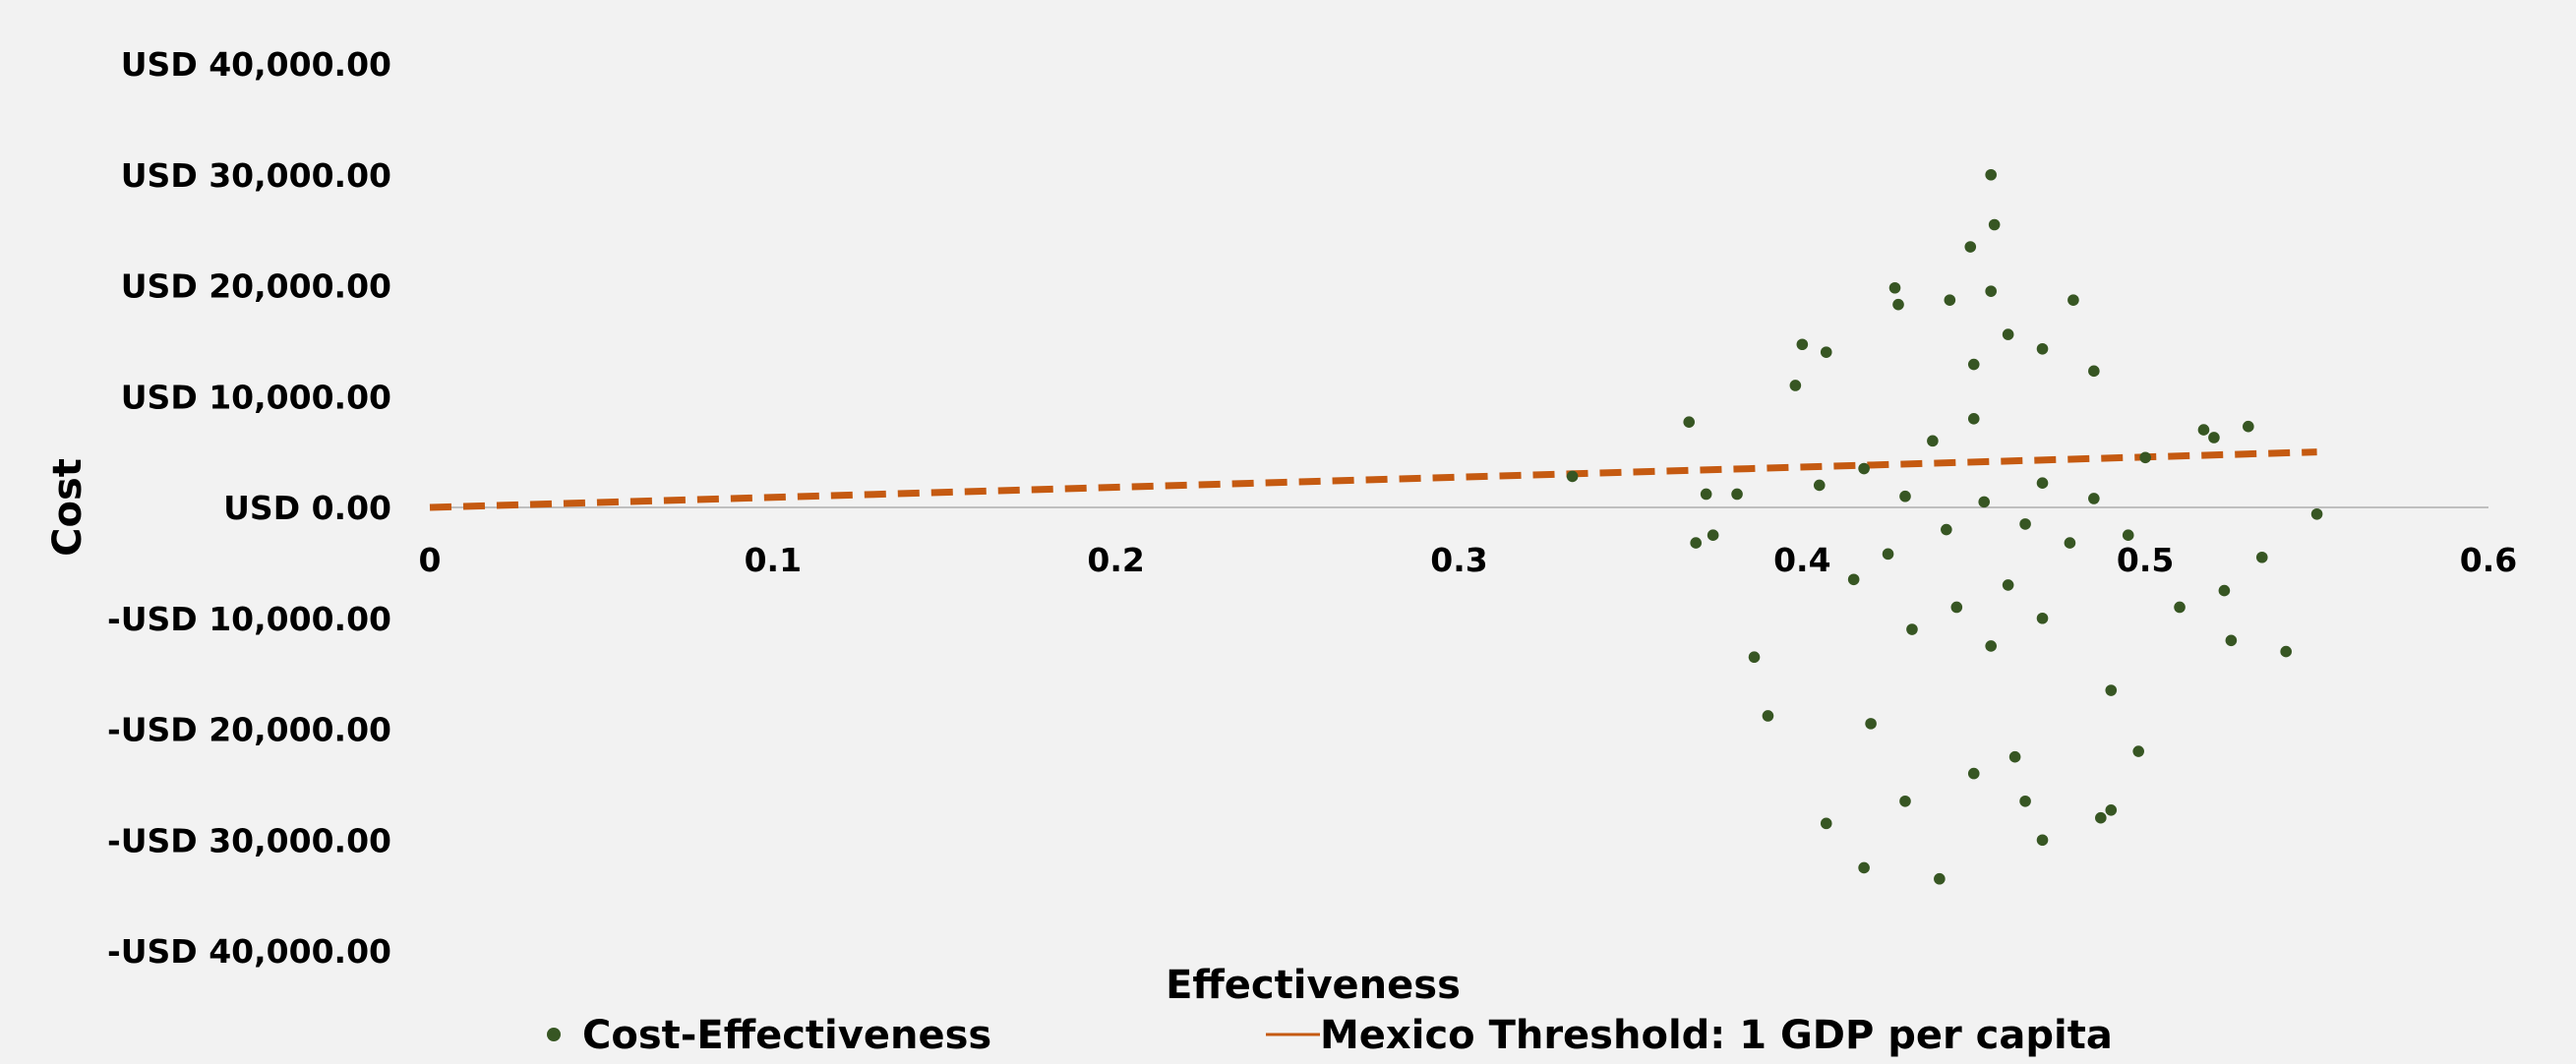 The height and width of the screenshot is (1064, 2576). What do you see at coordinates (249, 840) in the screenshot?
I see `y-tick-label: -USD 30,000.00` at bounding box center [249, 840].